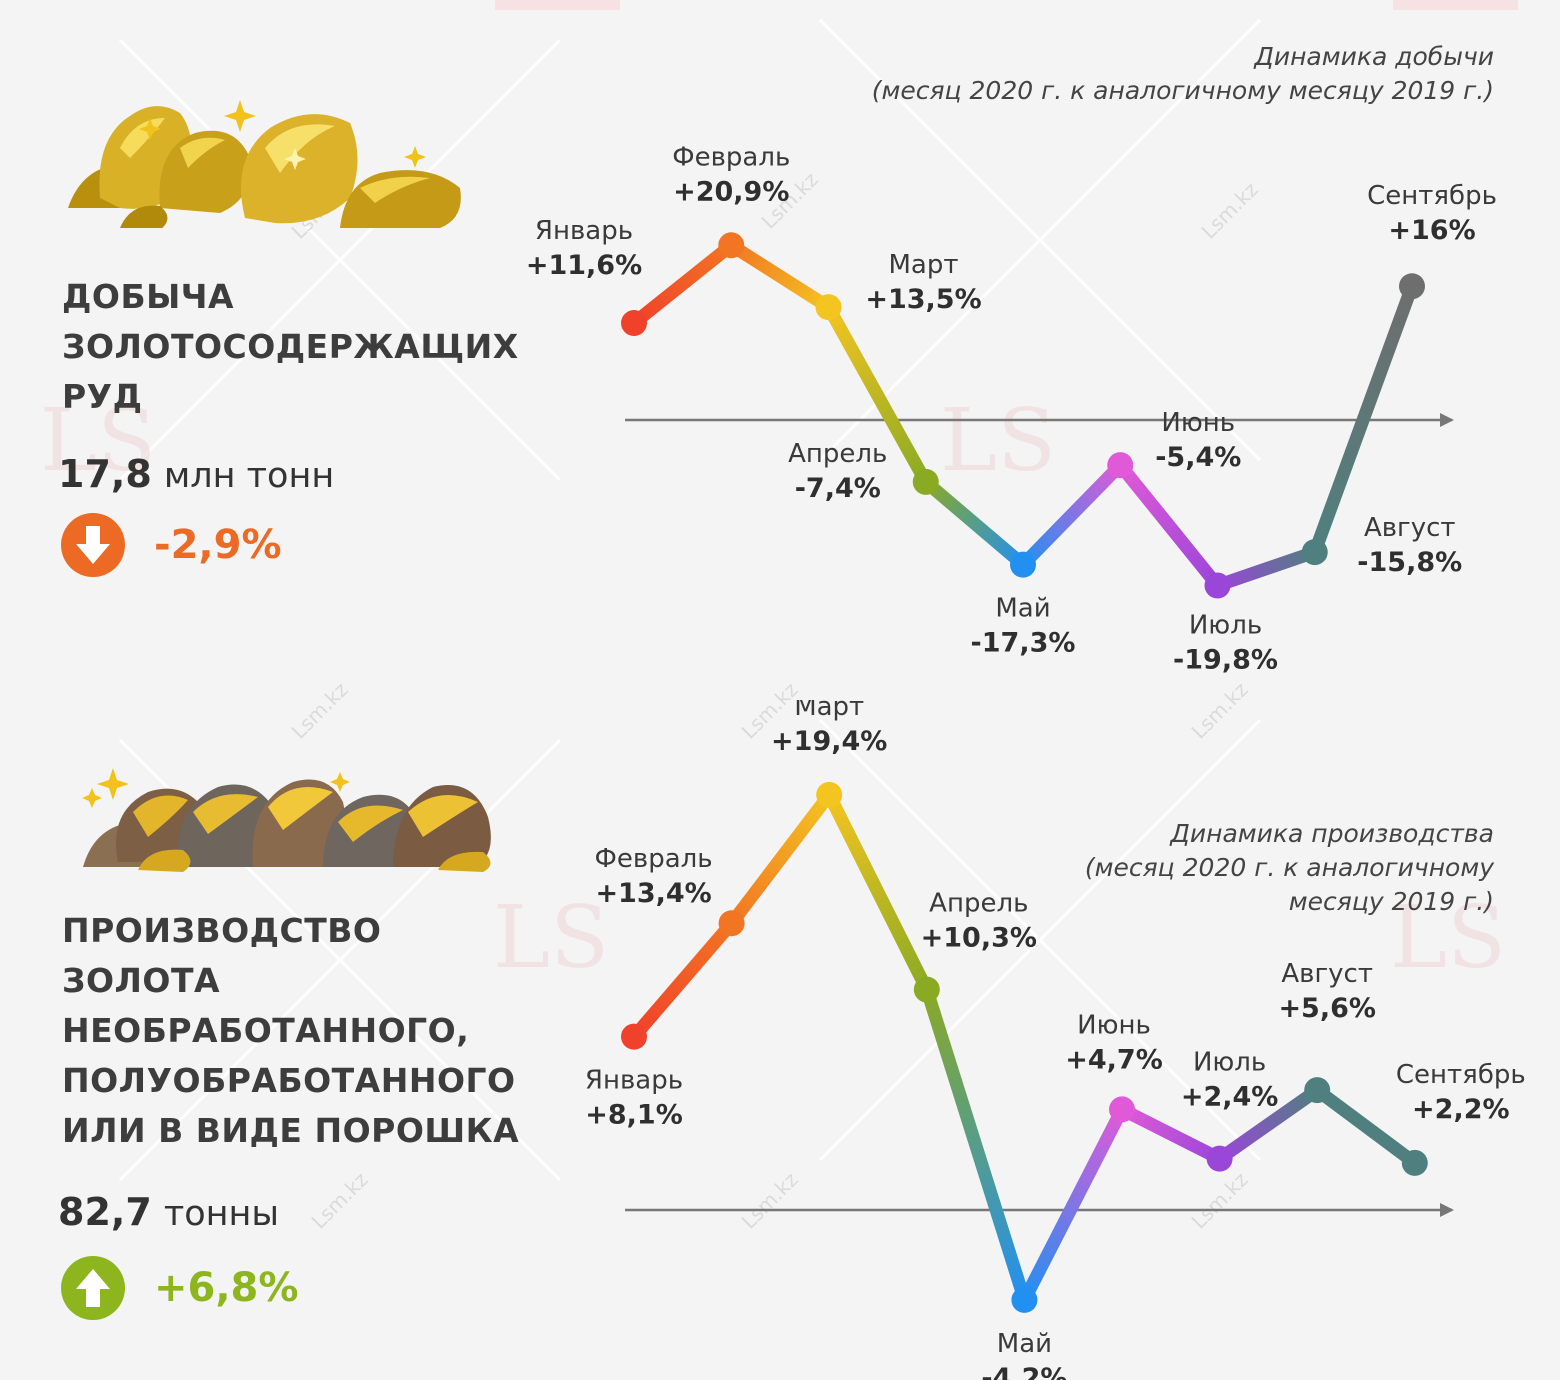  Describe the element at coordinates (584, 265) in the screenshot. I see `ore-value-label: +11,6%` at that location.